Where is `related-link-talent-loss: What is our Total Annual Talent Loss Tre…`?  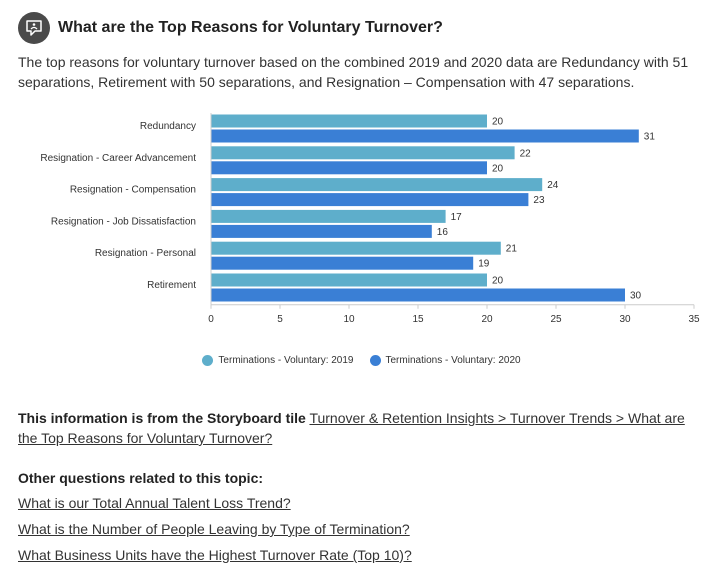
related-link-talent-loss: What is our Total Annual Talent Loss Tre… is located at coordinates (154, 503).